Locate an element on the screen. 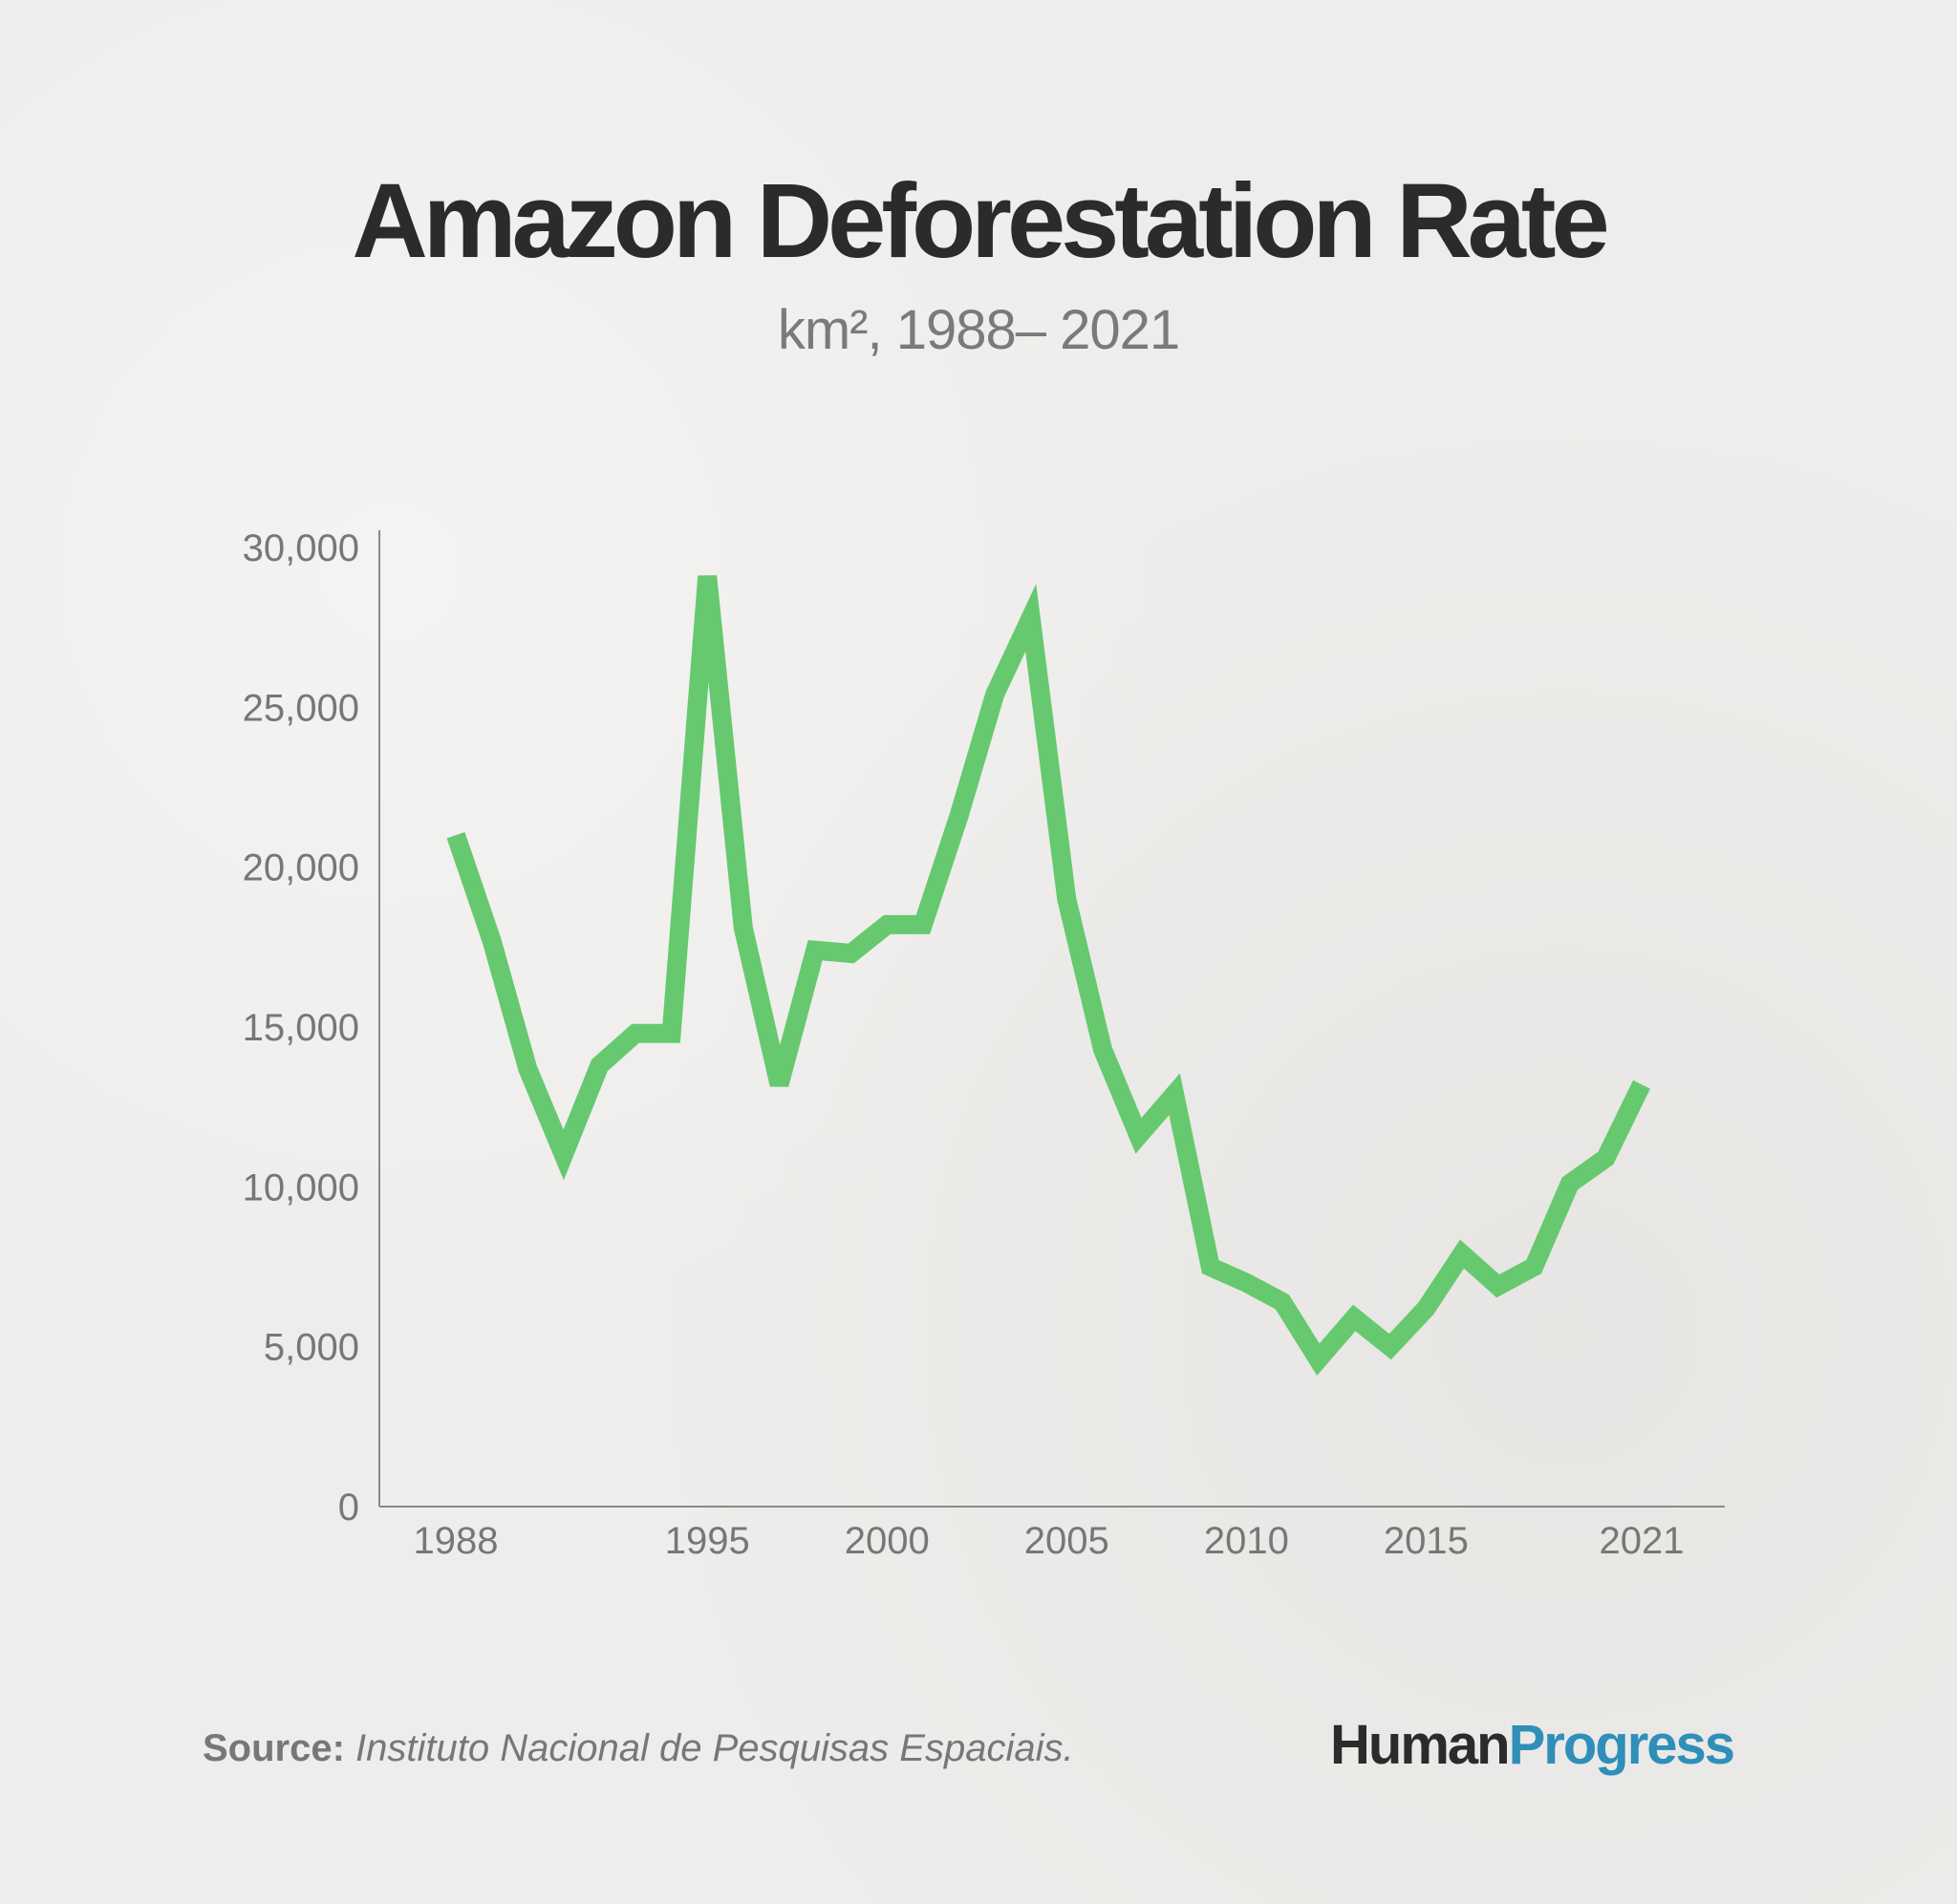 This screenshot has width=1957, height=1904. x-tick-labels: 1988 1995 2000 2005 2010 2015 2021 is located at coordinates (1050, 1541).